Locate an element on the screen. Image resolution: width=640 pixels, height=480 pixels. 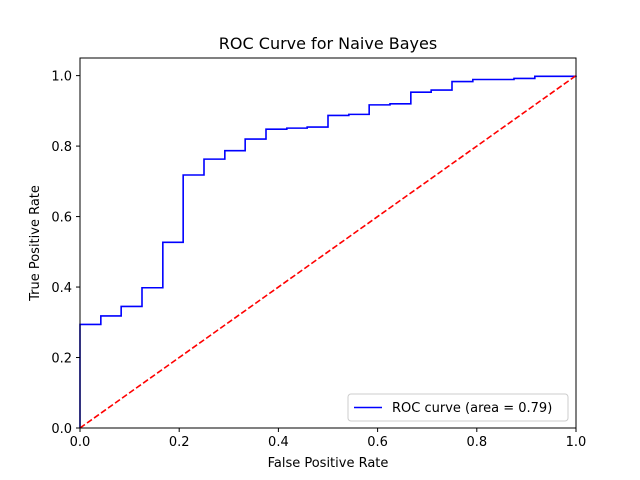
chart-title: ROC Curve for Naive Bayes is located at coordinates (328, 43).